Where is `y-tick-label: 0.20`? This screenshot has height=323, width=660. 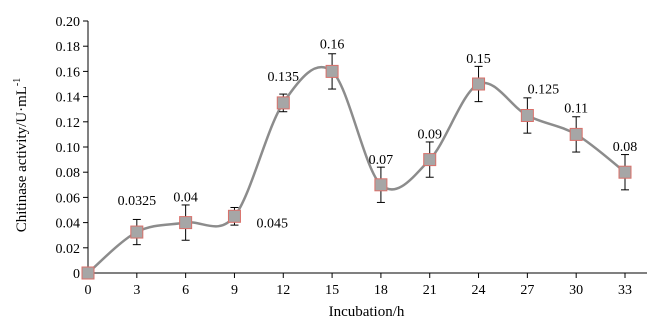
y-tick-label: 0.20 is located at coordinates (68, 22).